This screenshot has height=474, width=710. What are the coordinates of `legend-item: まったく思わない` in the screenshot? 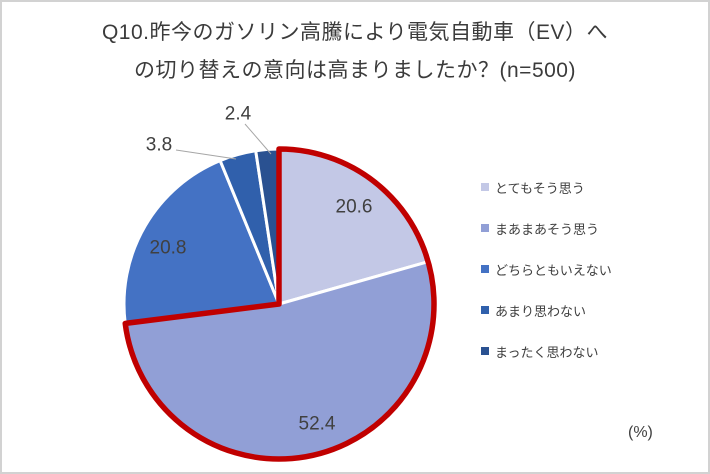 It's located at (546, 351).